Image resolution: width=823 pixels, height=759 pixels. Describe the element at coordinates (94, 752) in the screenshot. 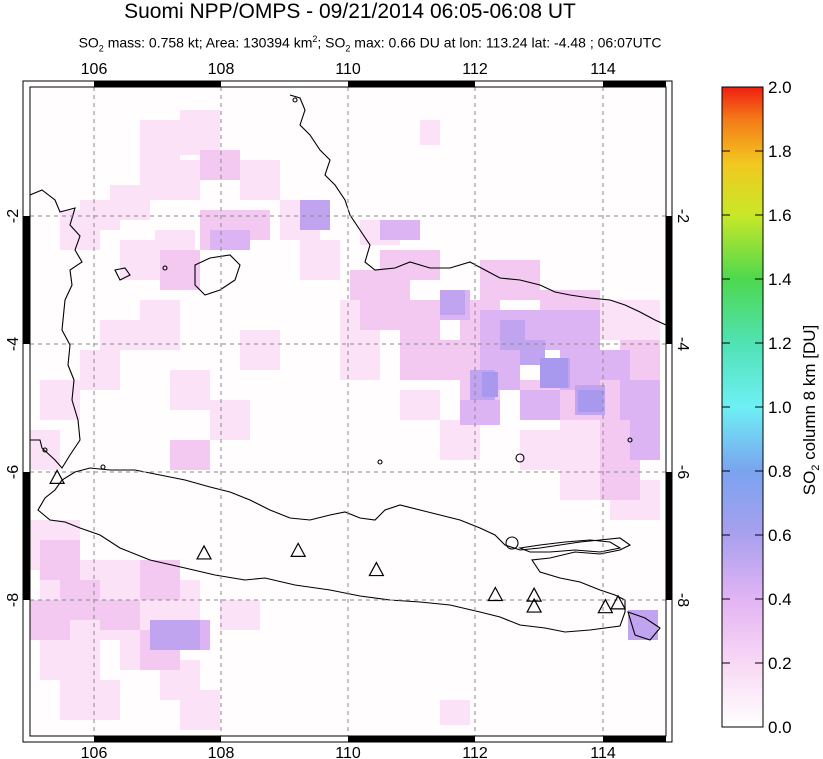

I see `lon-tick-bottom-106: 106` at that location.